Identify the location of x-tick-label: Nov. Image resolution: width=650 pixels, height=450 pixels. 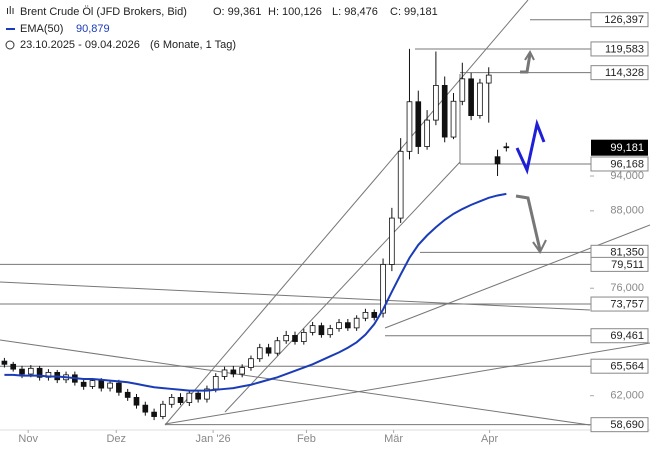
(28, 439).